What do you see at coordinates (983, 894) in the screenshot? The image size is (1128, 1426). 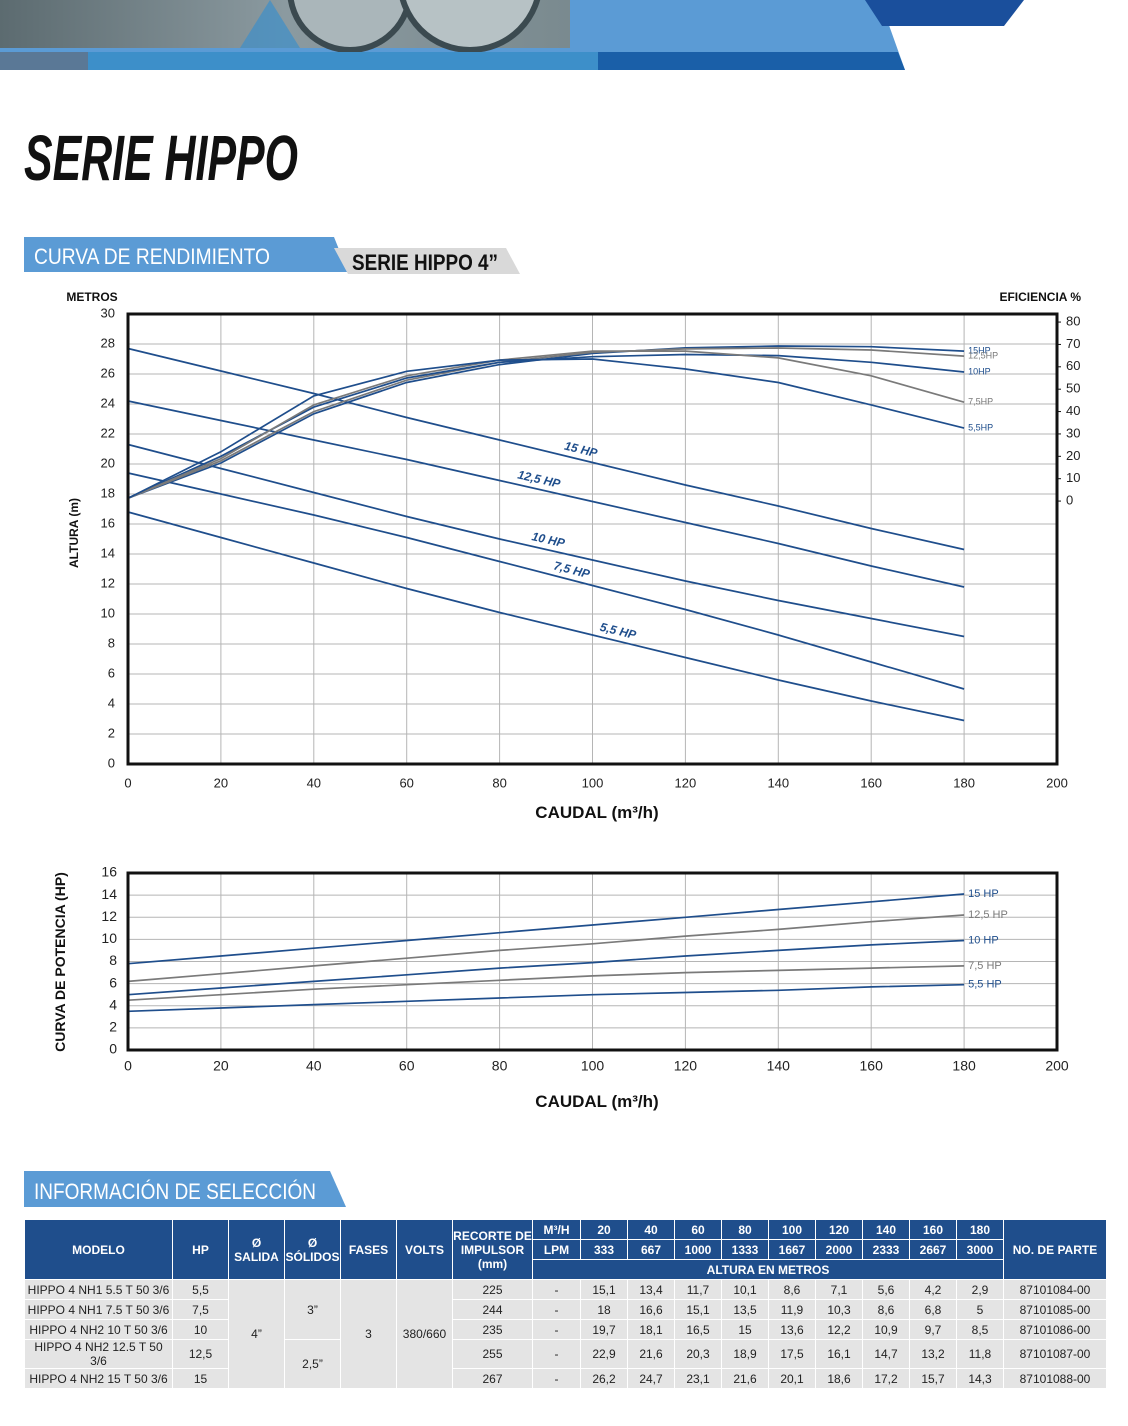 I see `series-label: 15 HP` at bounding box center [983, 894].